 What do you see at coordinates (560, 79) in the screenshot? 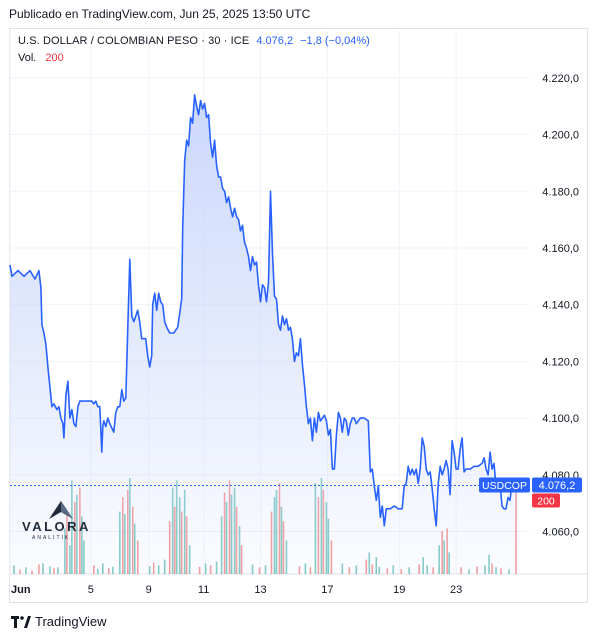
I see `y-tick-label: 4.220,0` at bounding box center [560, 79].